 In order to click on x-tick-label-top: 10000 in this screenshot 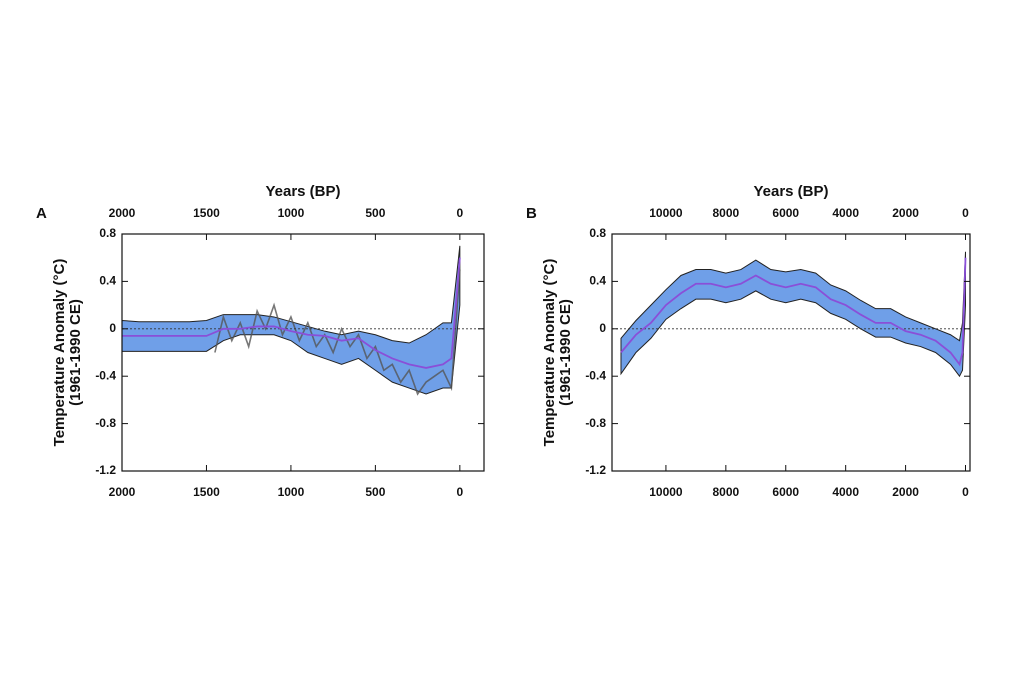, I will do `click(666, 213)`.